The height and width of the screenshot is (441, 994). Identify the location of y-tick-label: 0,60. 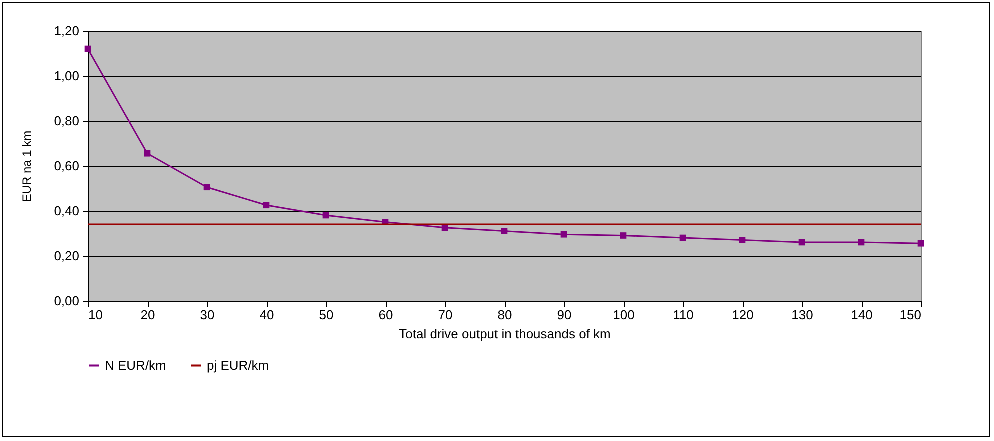
(67, 166).